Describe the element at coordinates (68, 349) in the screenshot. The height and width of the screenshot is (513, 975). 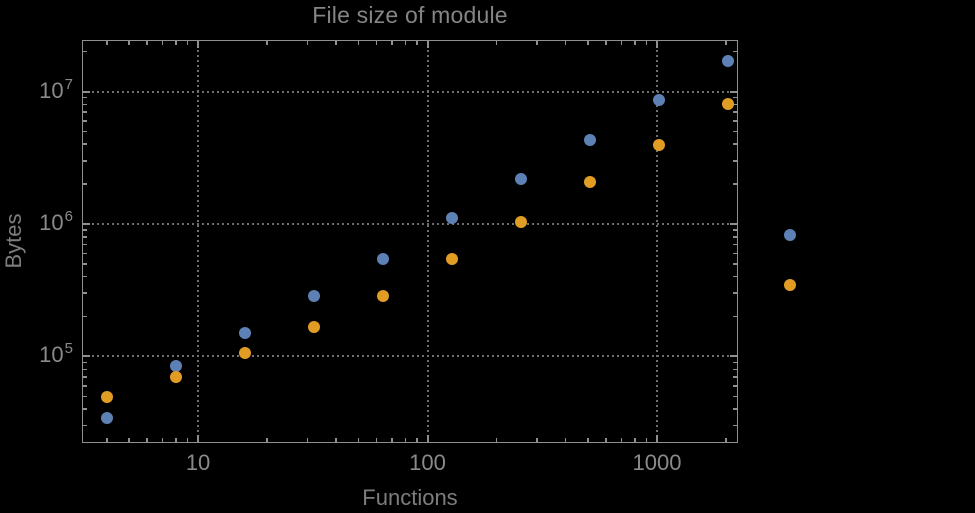
I see `y-tick-exponent: 5` at that location.